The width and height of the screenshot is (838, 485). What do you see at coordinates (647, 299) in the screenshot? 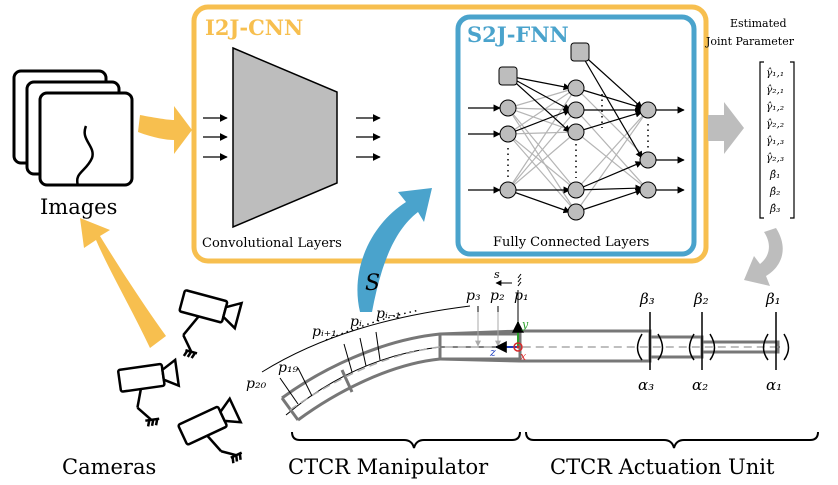
I see `beta-label: β₃` at bounding box center [647, 299].